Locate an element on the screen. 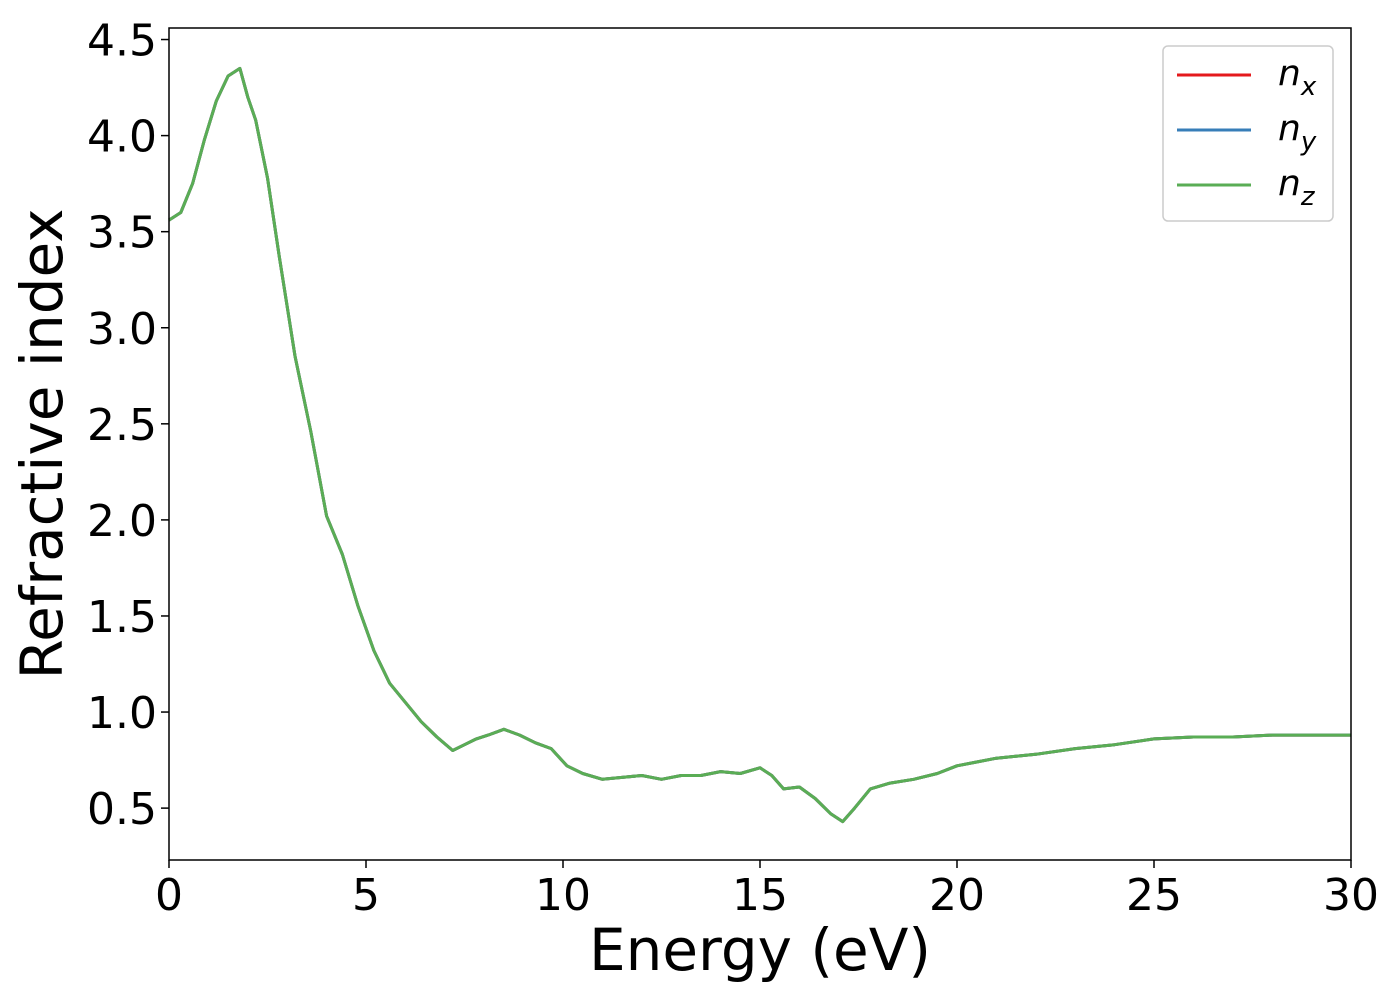 The width and height of the screenshot is (1400, 1000). y-axis-ticks: 0.5 1.0 1.5 2.0 2.5 3.0 3.5 4.0 4.5 is located at coordinates (128, 425).